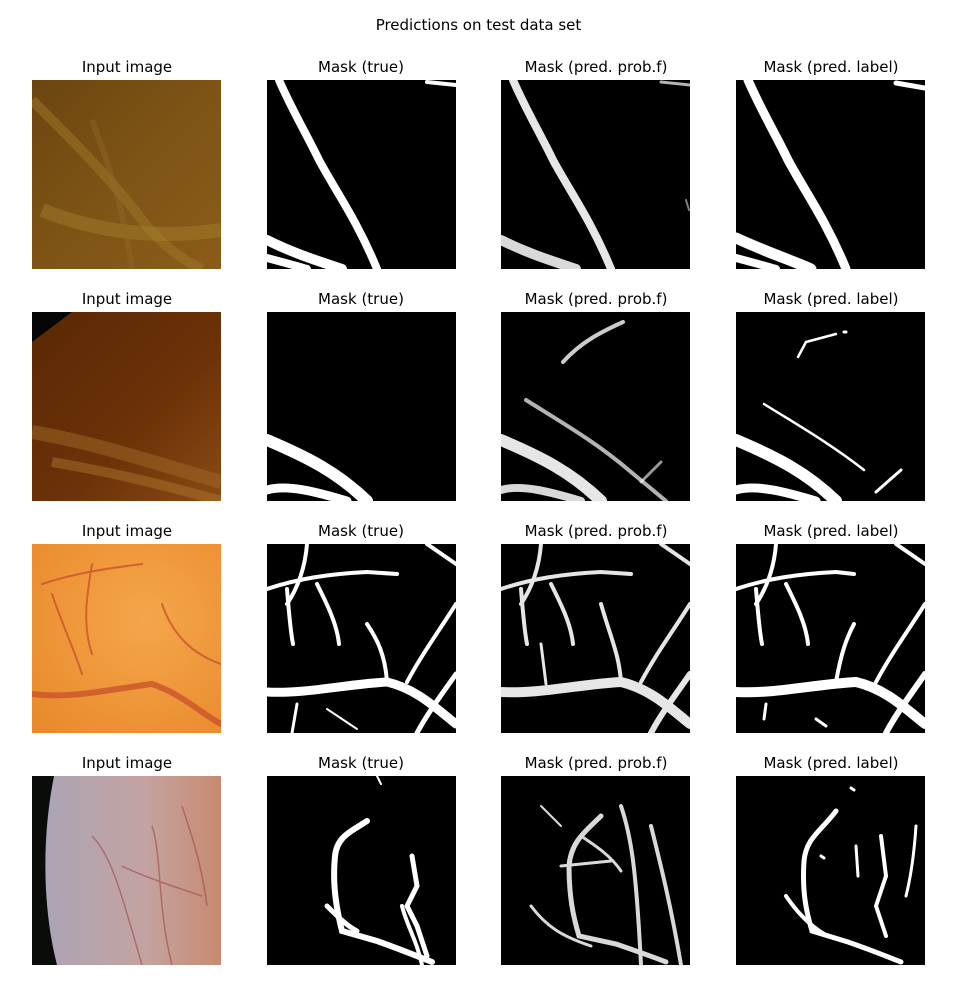 The image size is (957, 983). I want to click on row2-label-mask-title: Mask (pred. label), so click(831, 299).